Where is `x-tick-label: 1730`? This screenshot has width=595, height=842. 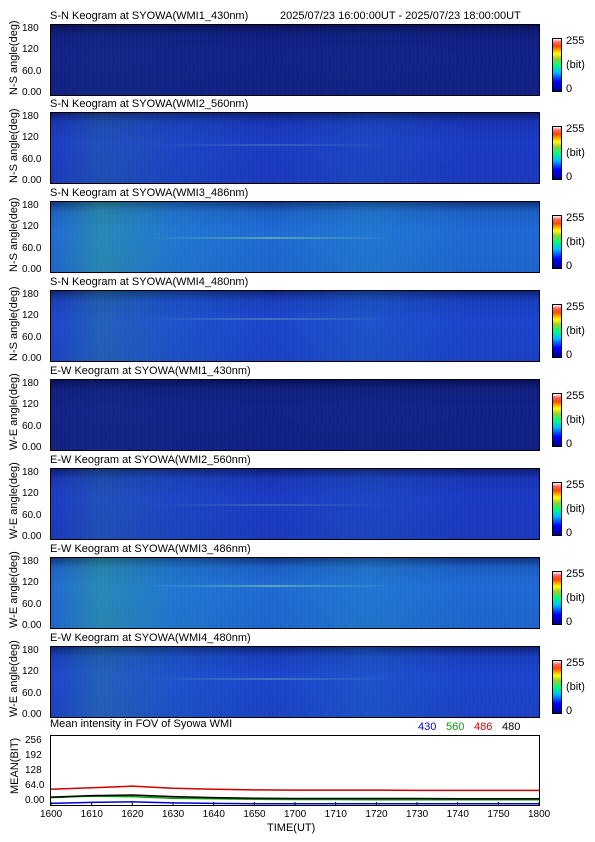 x-tick-label: 1730 is located at coordinates (417, 814).